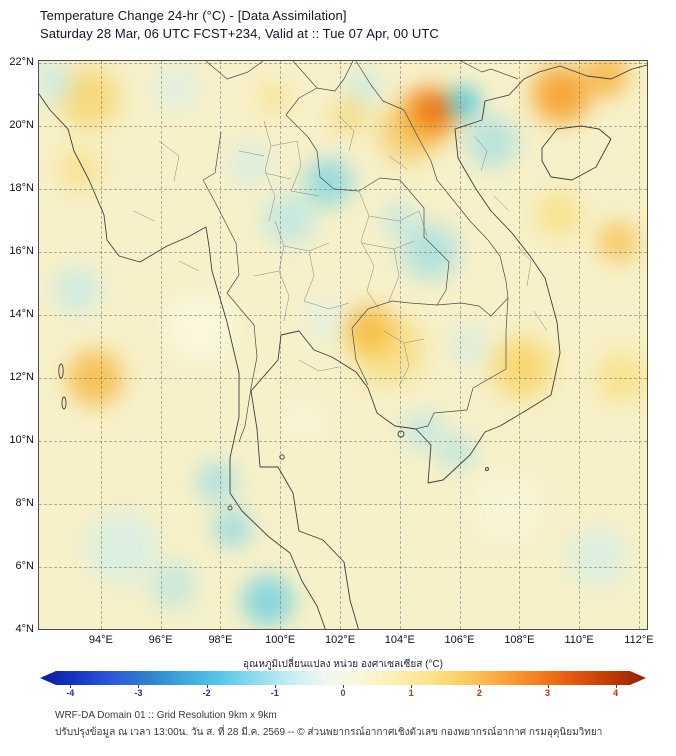 This screenshot has width=676, height=756. I want to click on lon-tick-label: 110°E, so click(579, 640).